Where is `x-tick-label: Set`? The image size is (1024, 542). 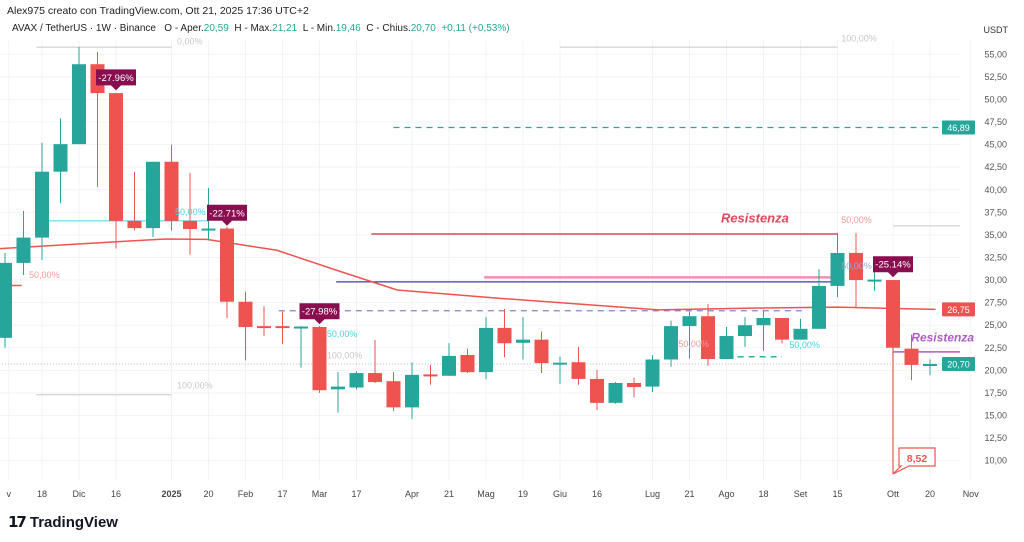 x-tick-label: Set is located at coordinates (801, 494).